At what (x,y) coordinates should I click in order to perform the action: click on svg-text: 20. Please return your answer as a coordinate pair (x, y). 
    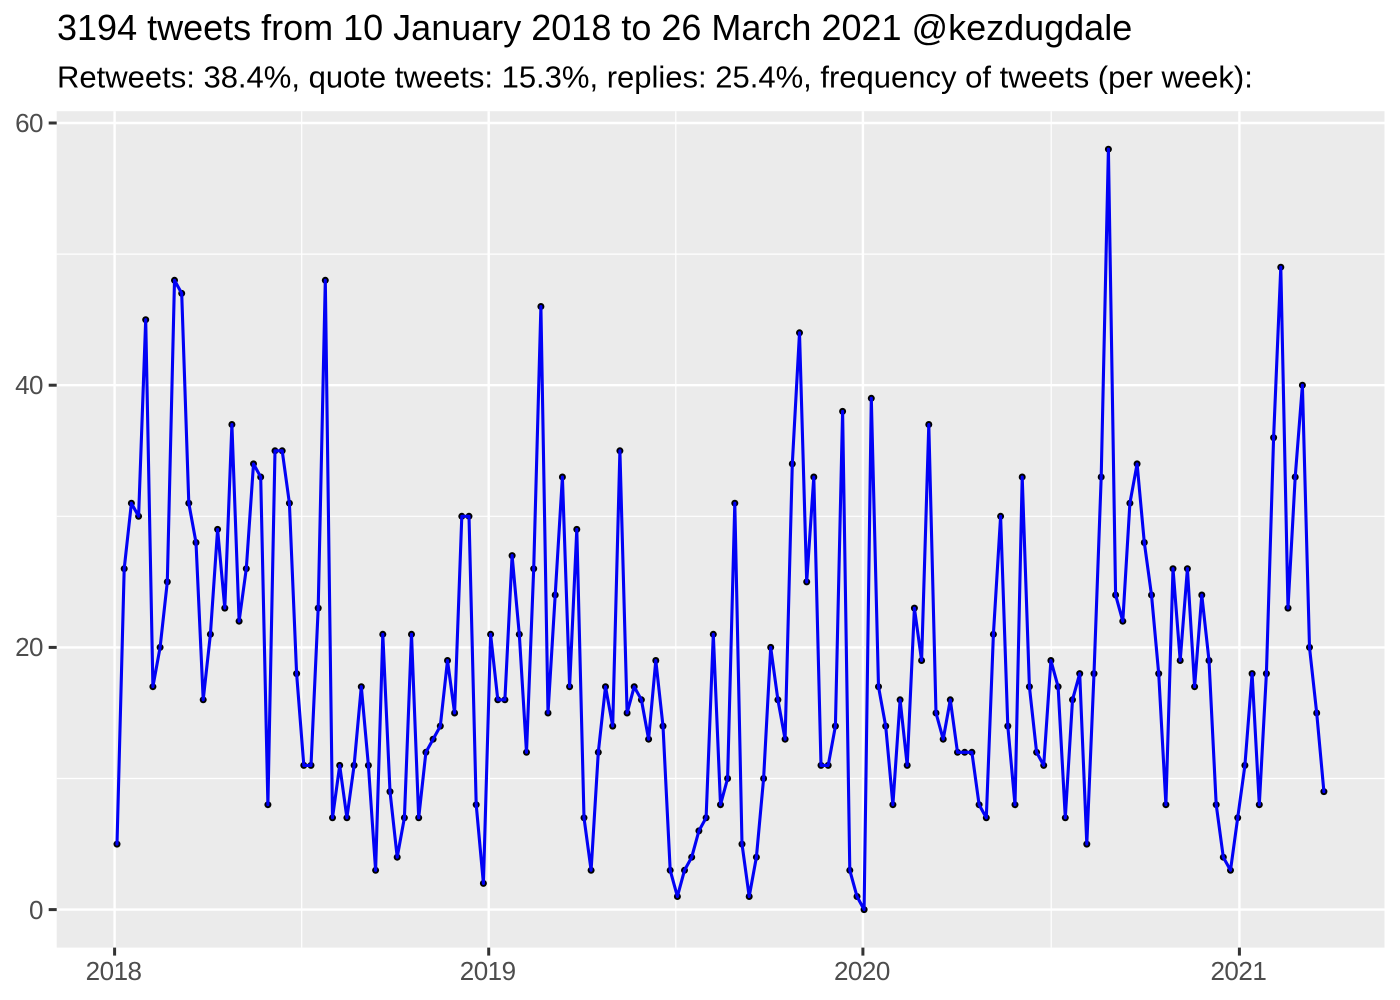
    Looking at the image, I should click on (29, 647).